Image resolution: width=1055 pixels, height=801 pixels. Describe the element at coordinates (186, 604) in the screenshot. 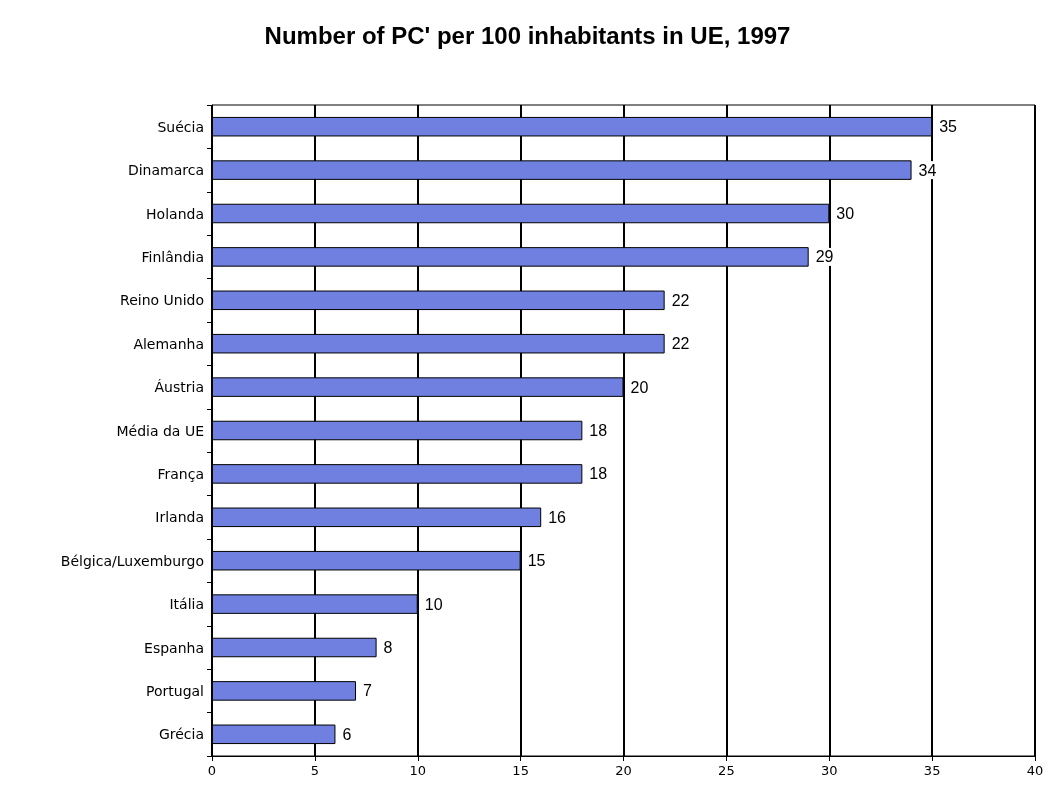

I see `y-tick-label: Itália` at that location.